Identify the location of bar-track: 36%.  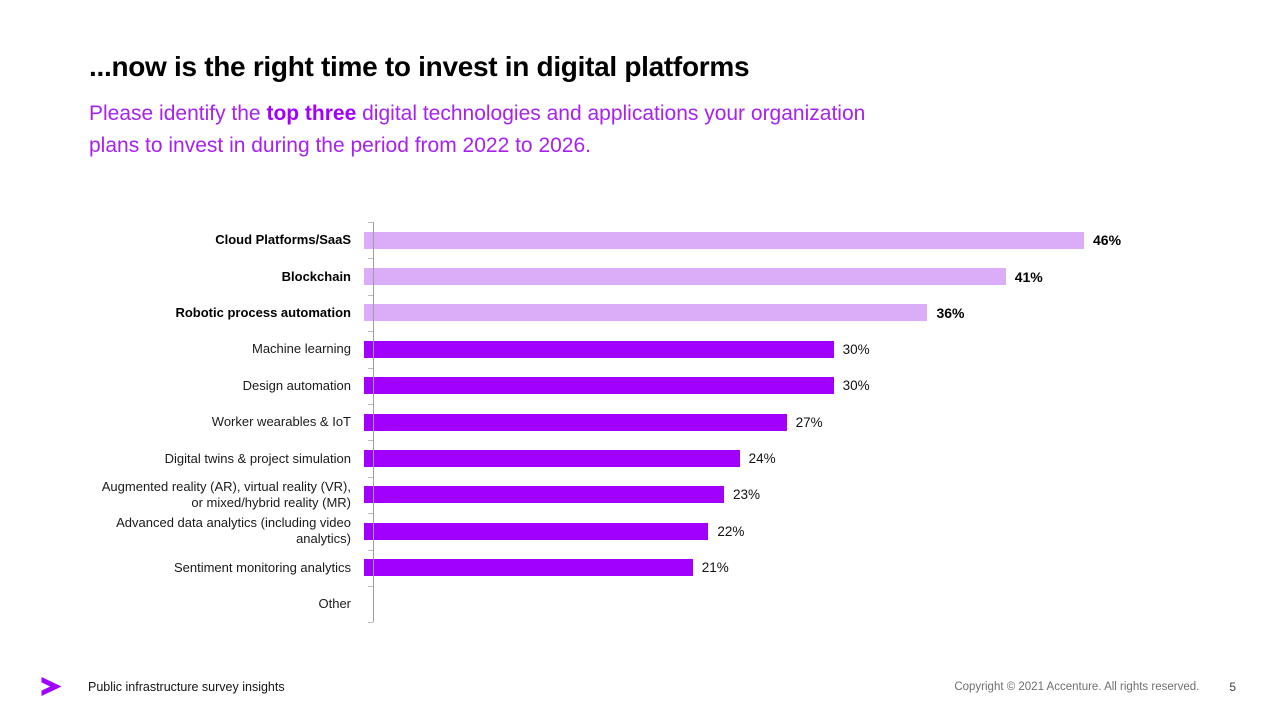
(796, 313).